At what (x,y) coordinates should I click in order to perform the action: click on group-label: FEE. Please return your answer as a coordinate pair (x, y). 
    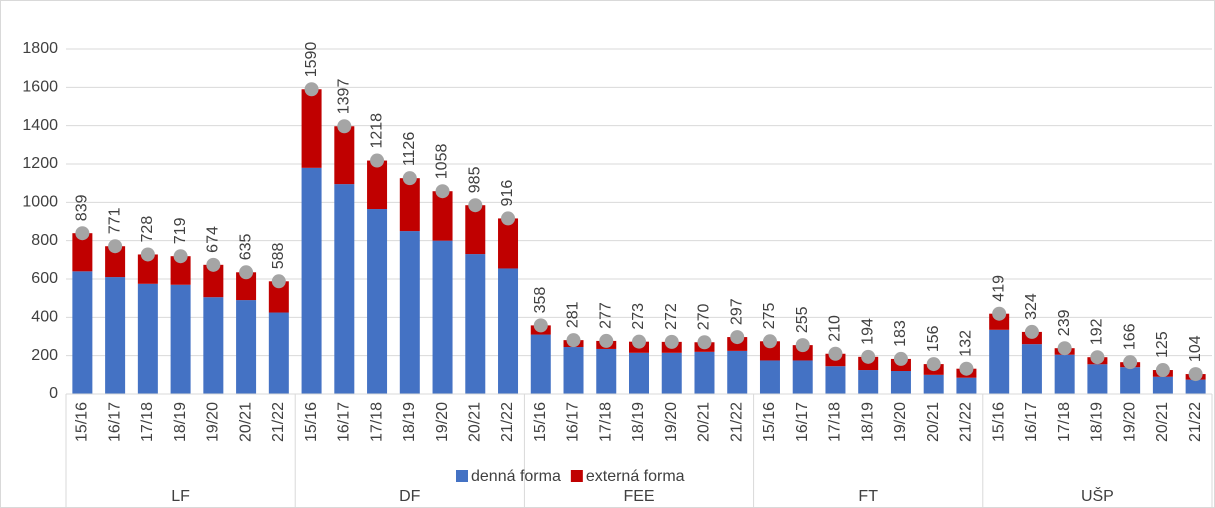
    Looking at the image, I should click on (638, 496).